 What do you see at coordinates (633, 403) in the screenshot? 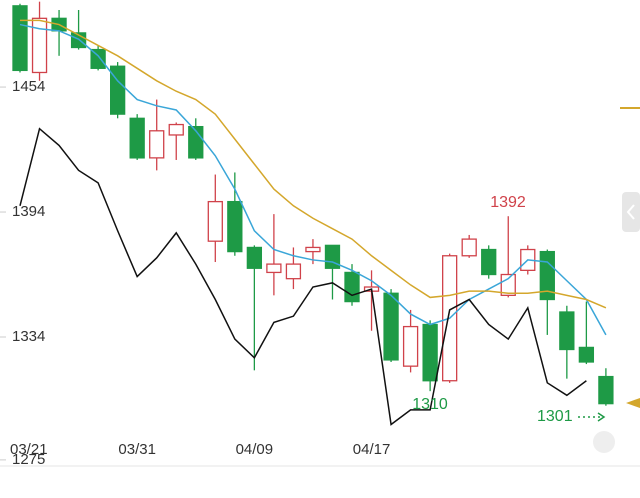
I see `price-pointer` at bounding box center [633, 403].